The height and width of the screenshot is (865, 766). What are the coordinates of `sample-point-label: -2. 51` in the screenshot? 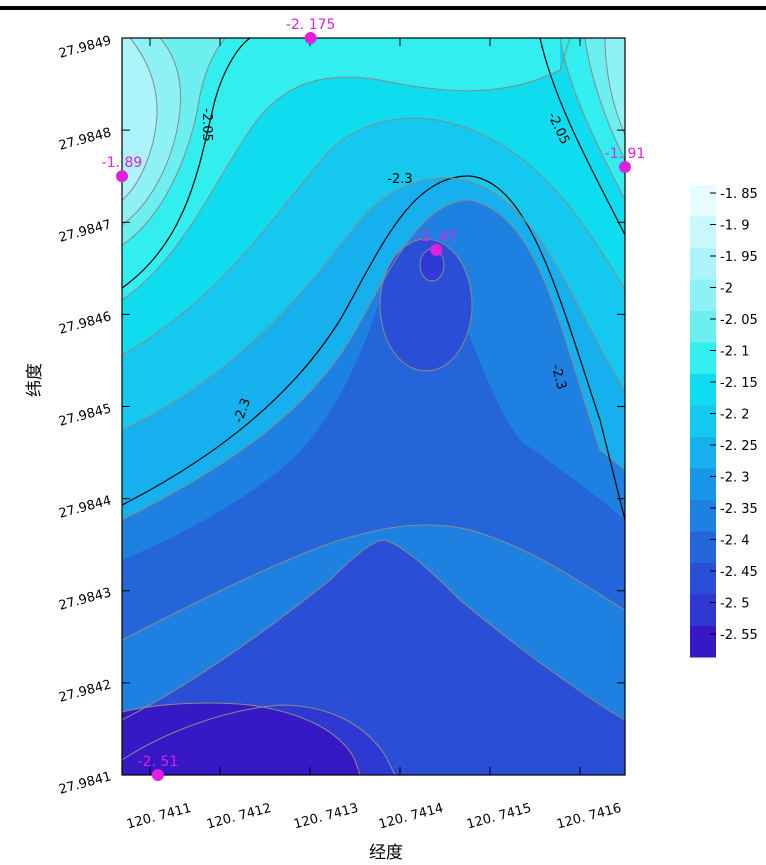 It's located at (158, 762).